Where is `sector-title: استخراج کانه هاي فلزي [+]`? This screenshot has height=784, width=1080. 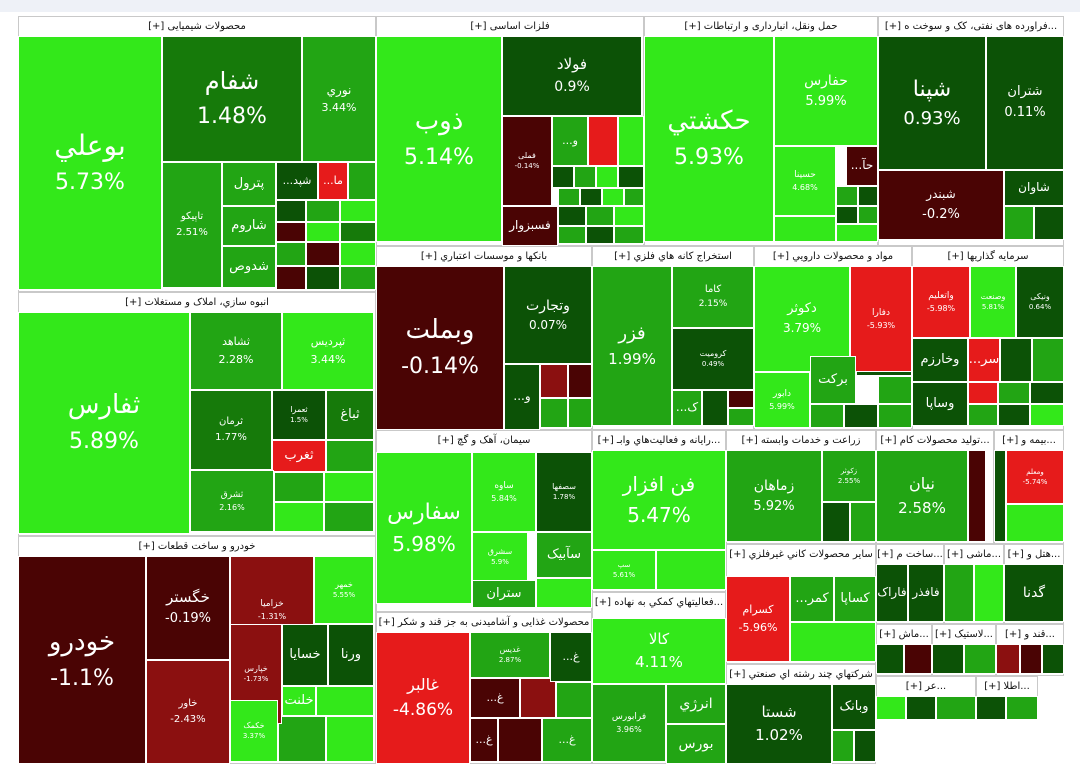 sector-title: استخراج کانه هاي فلزي [+] is located at coordinates (673, 256).